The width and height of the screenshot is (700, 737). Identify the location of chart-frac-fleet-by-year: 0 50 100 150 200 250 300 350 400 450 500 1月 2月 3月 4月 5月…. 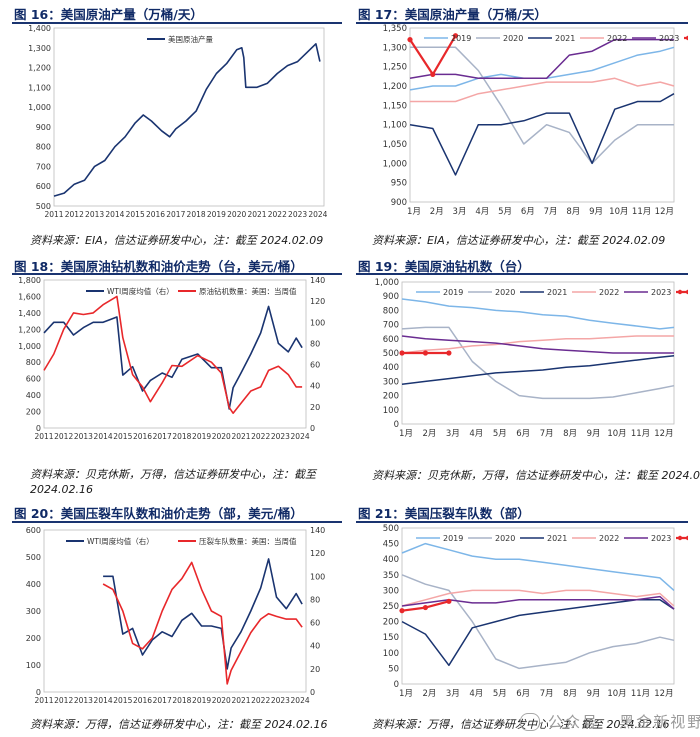
(535, 611).